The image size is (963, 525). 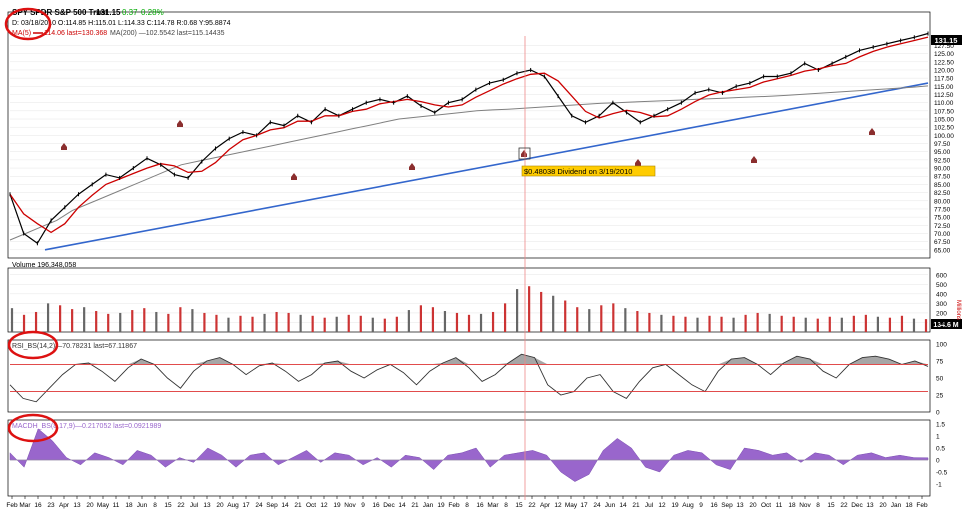 What do you see at coordinates (940, 362) in the screenshot?
I see `rsi-tick-label: 75` at bounding box center [940, 362].